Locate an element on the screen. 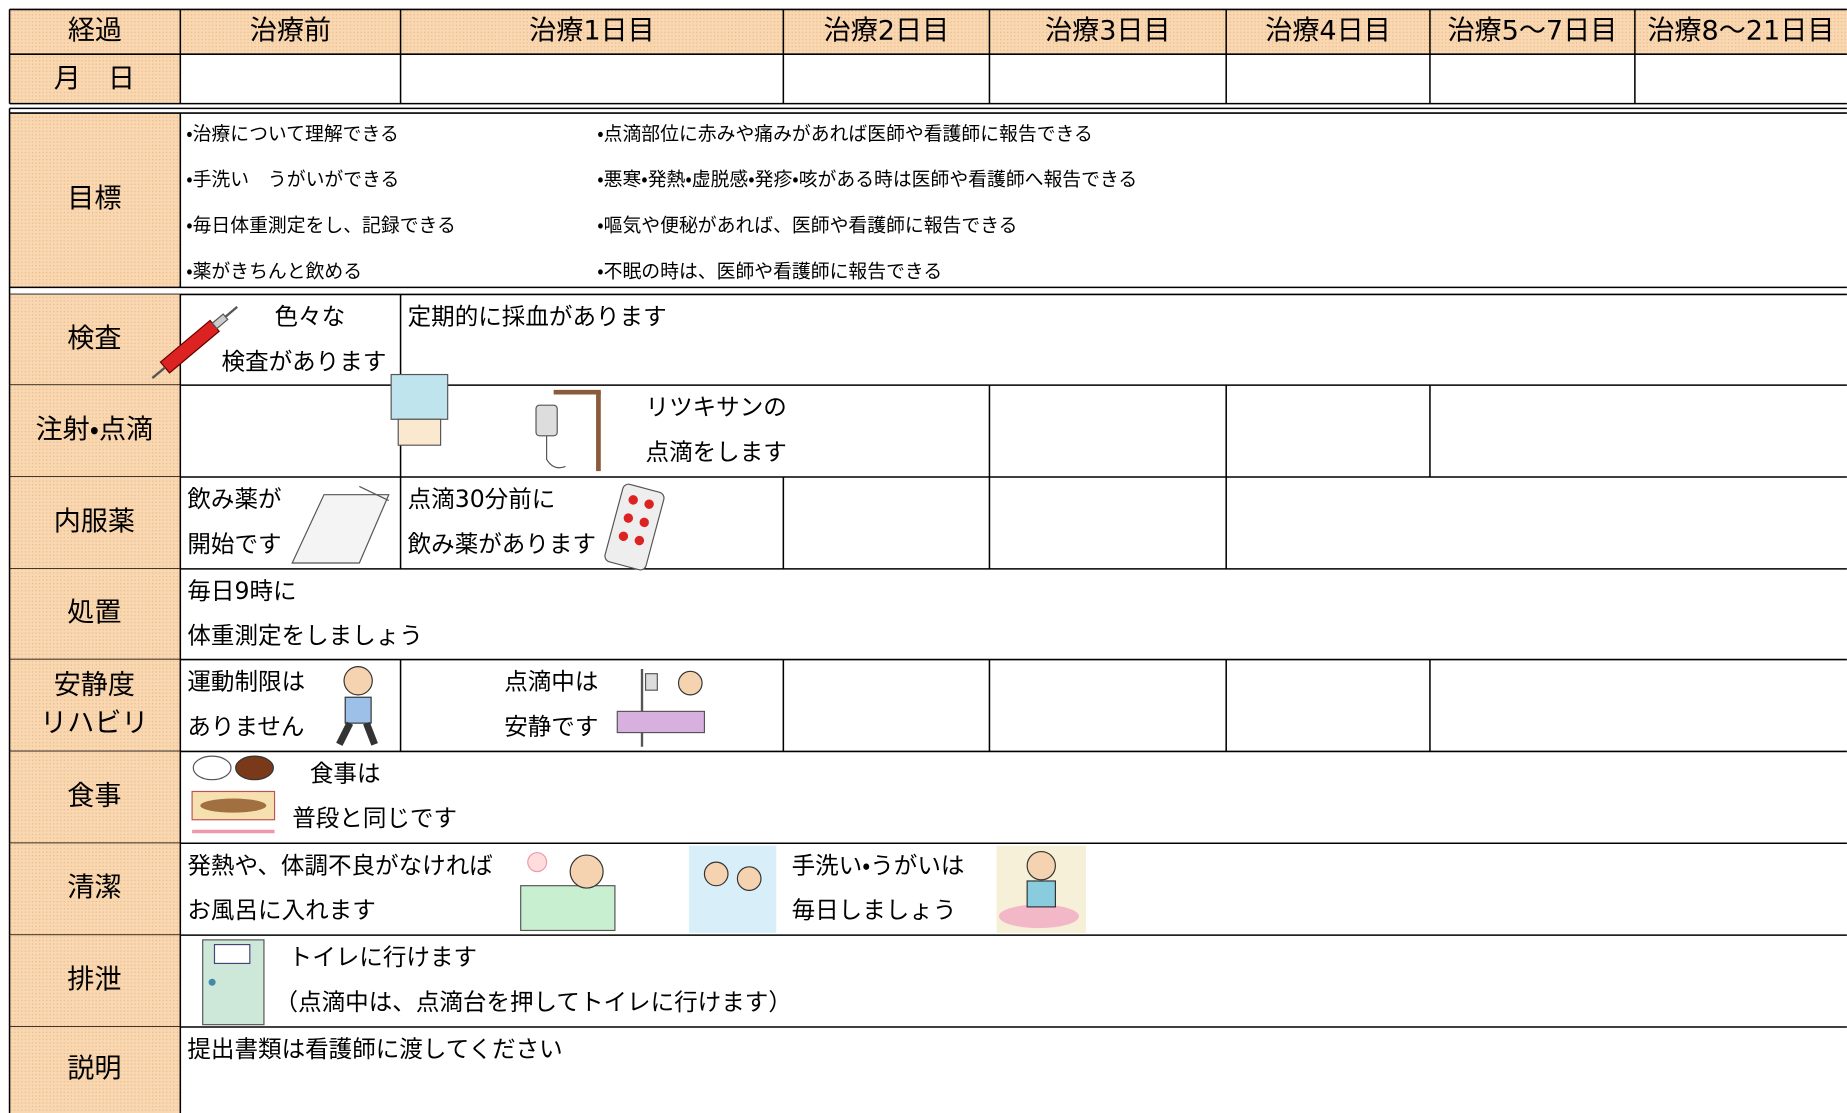 This screenshot has width=1847, height=1113. cell-text: 運動制限は is located at coordinates (246, 682).